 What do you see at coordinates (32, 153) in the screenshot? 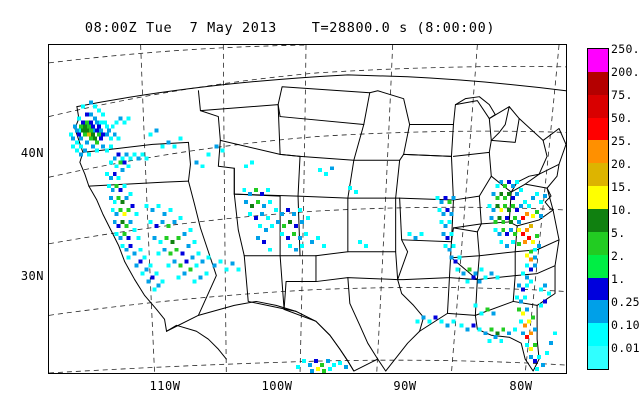
I see `y-axis-tick-40n: 40N` at bounding box center [32, 153].